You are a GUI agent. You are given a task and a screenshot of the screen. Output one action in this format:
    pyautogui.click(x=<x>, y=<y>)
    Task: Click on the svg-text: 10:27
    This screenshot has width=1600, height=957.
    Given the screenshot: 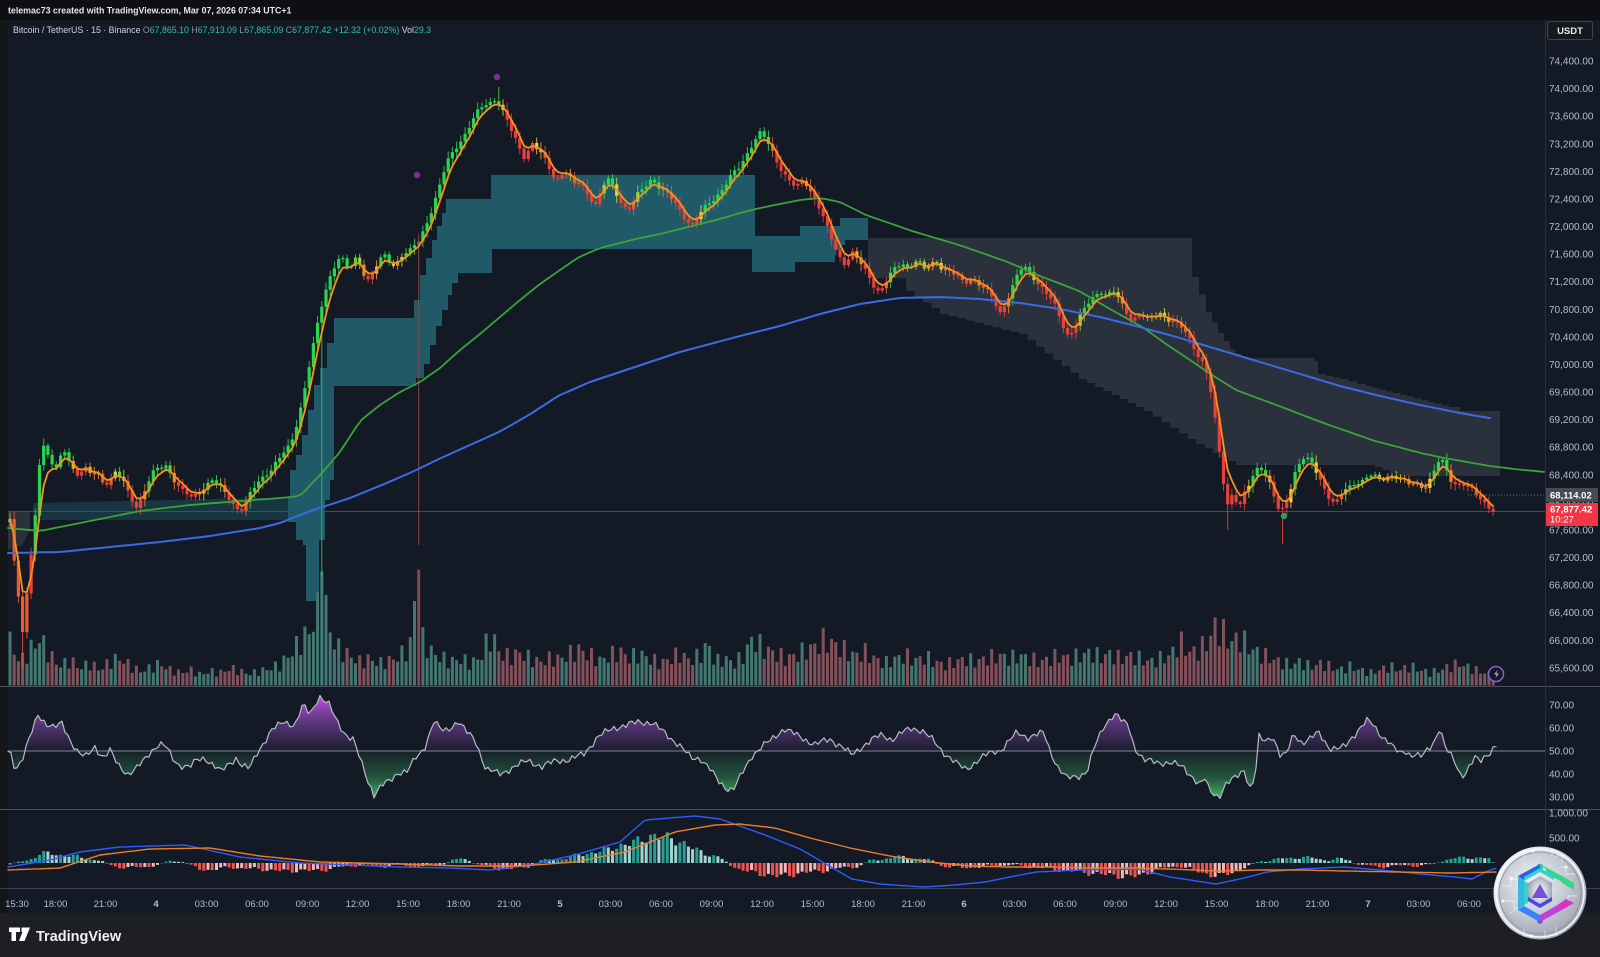 What is the action you would take?
    pyautogui.click(x=1562, y=520)
    